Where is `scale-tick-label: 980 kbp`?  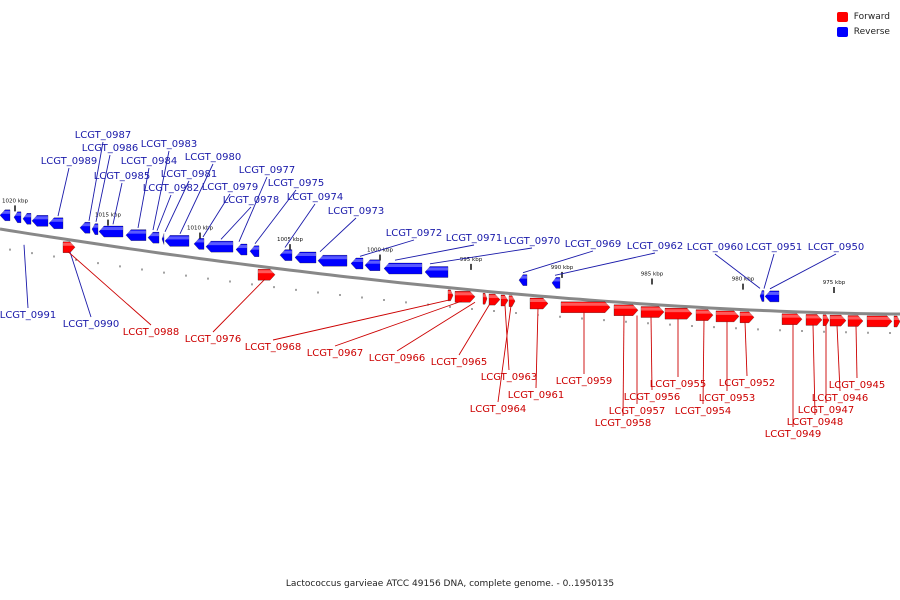 scale-tick-label: 980 kbp is located at coordinates (743, 280).